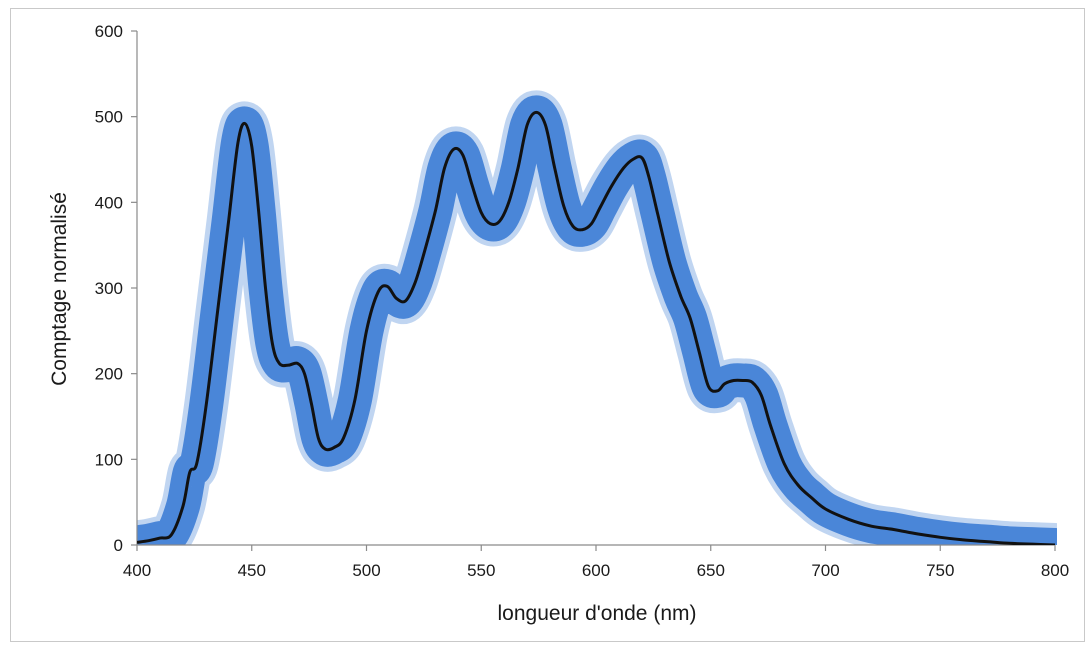  Describe the element at coordinates (109, 202) in the screenshot. I see `y-tick-label: 400` at that location.